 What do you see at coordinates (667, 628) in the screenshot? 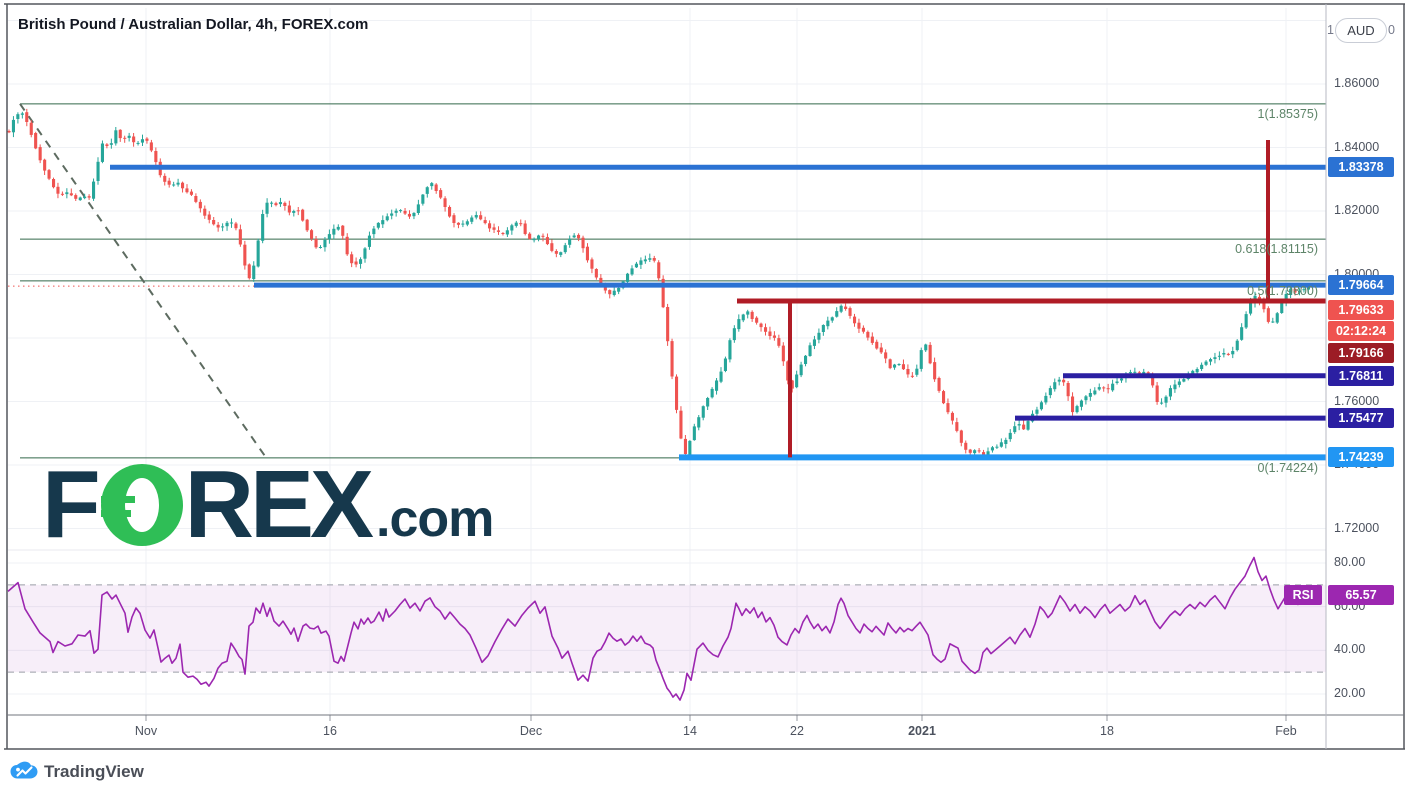
I see `rsi-band` at bounding box center [667, 628].